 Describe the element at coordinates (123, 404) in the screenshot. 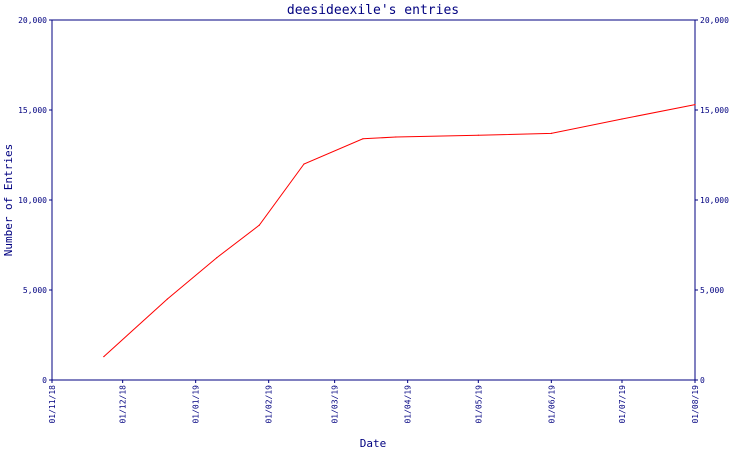

I see `x-tick-label: 01/12/18` at that location.